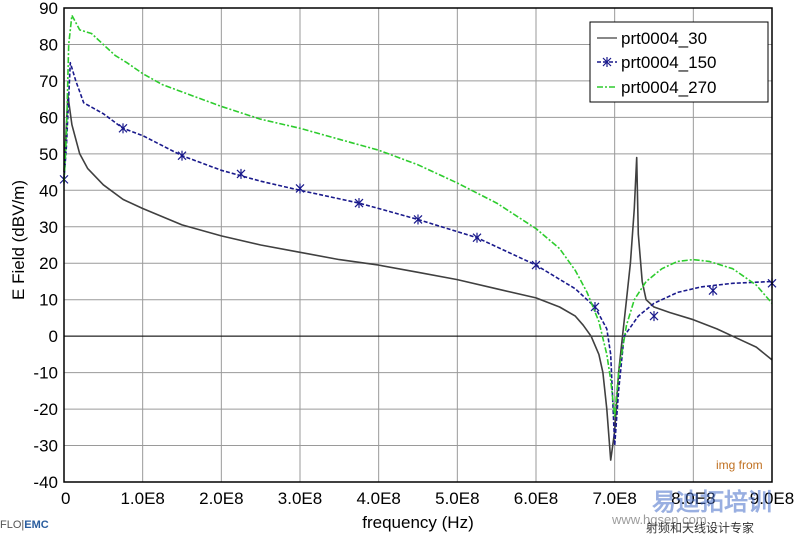 Image resolution: width=800 pixels, height=536 pixels. Describe the element at coordinates (378, 498) in the screenshot. I see `x-tick-label-4: 4.0E8` at that location.